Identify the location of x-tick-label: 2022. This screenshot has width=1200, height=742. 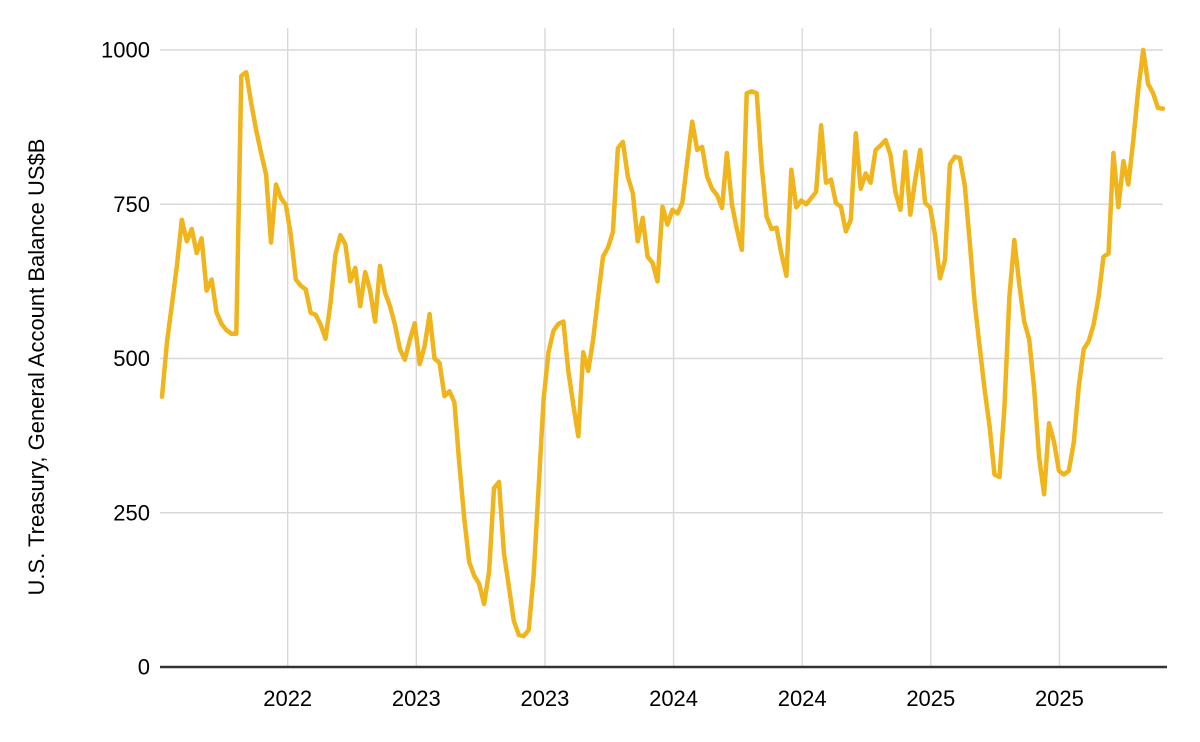
(287, 698).